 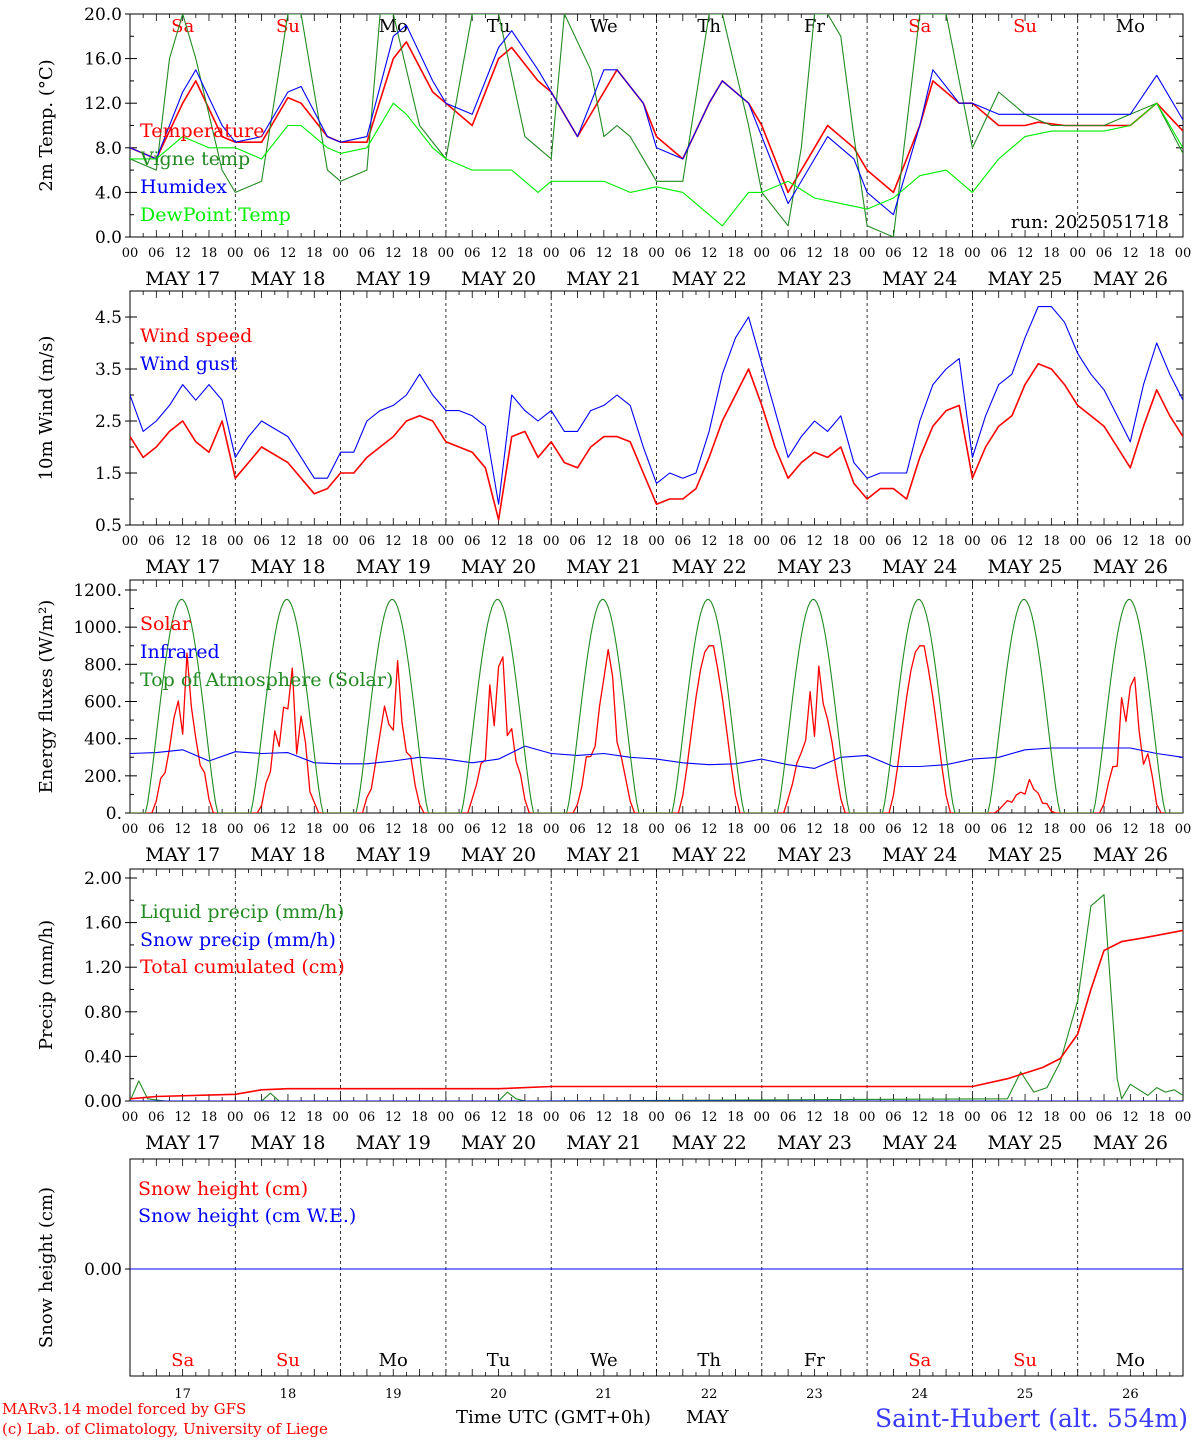 What do you see at coordinates (108, 193) in the screenshot?
I see `y-tick-label: 4.0` at bounding box center [108, 193].